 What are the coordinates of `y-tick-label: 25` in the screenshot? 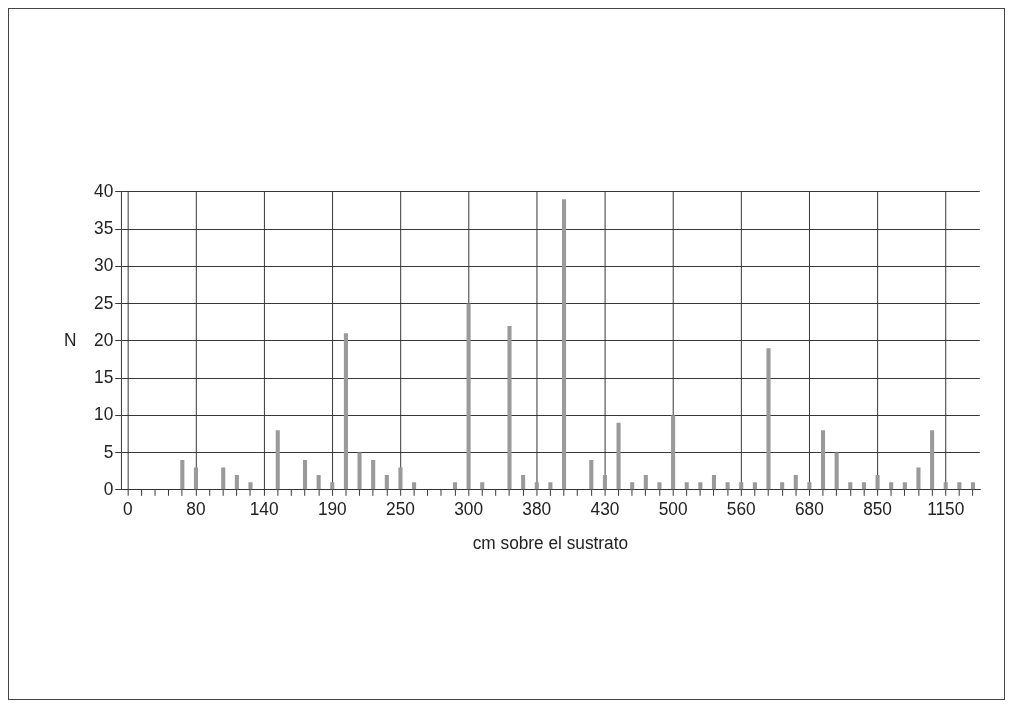 It's located at (104, 302).